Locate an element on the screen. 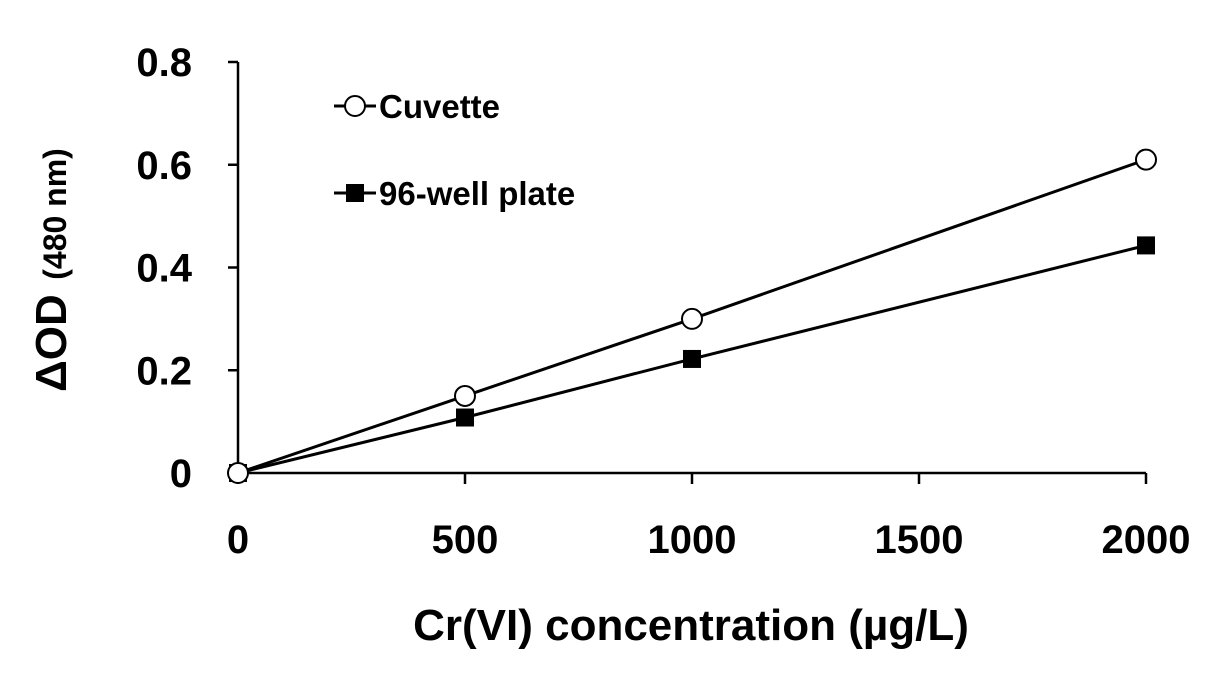 This screenshot has width=1219, height=680. legend-label-2: 96-well plate is located at coordinates (477, 193).